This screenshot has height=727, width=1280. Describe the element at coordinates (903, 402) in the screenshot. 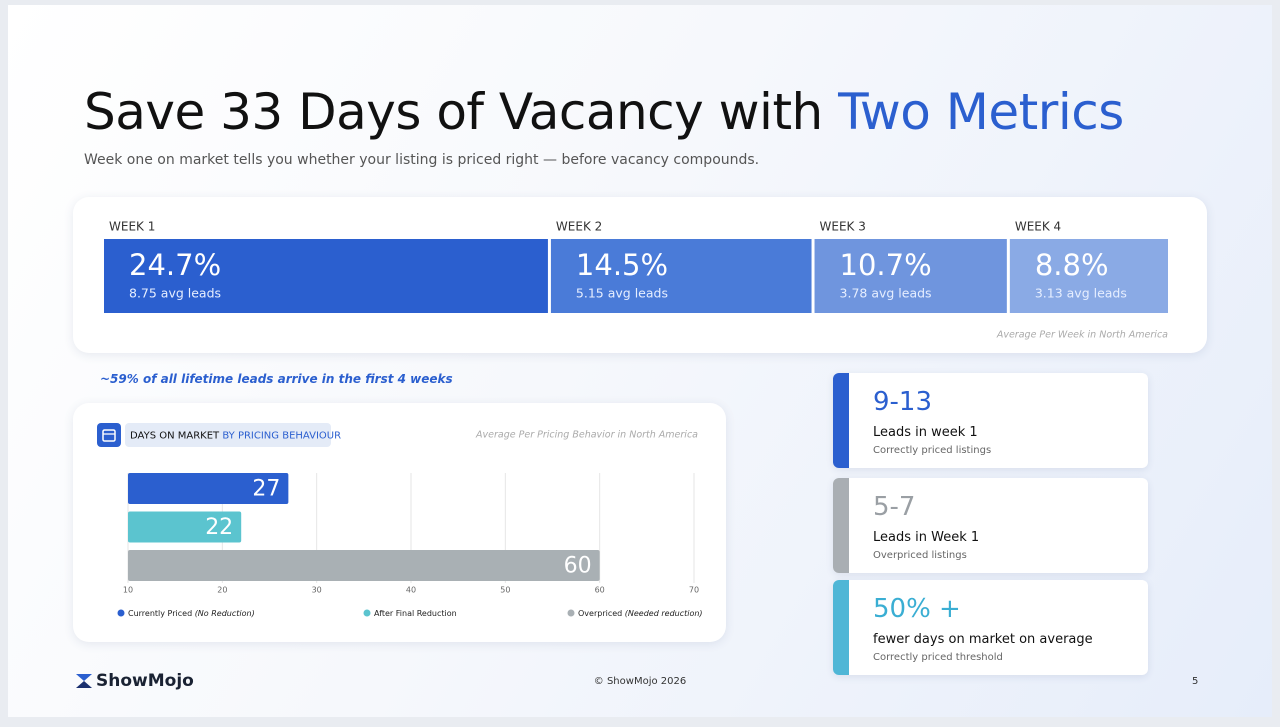

I see `stat-value: 9-13` at that location.